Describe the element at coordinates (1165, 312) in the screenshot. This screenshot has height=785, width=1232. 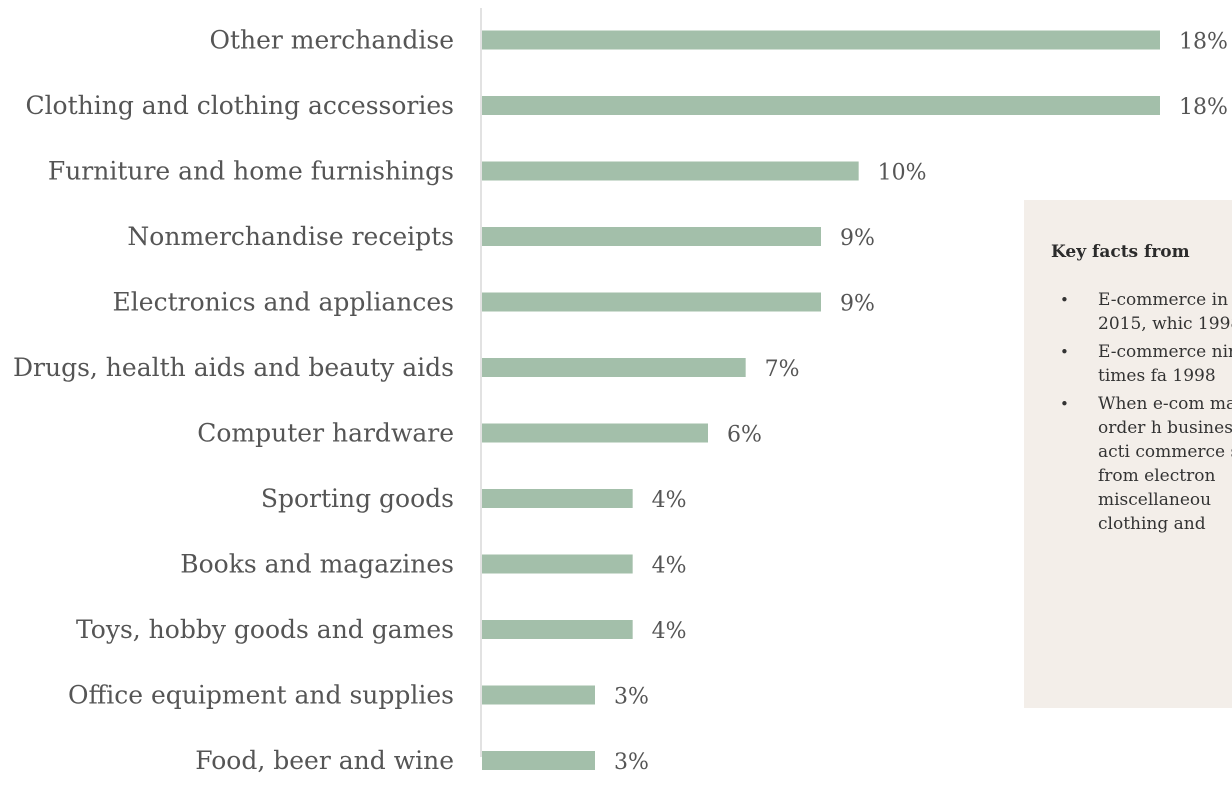
I see `key-fact-text: E-commerce in 2015, whic 1998` at that location.